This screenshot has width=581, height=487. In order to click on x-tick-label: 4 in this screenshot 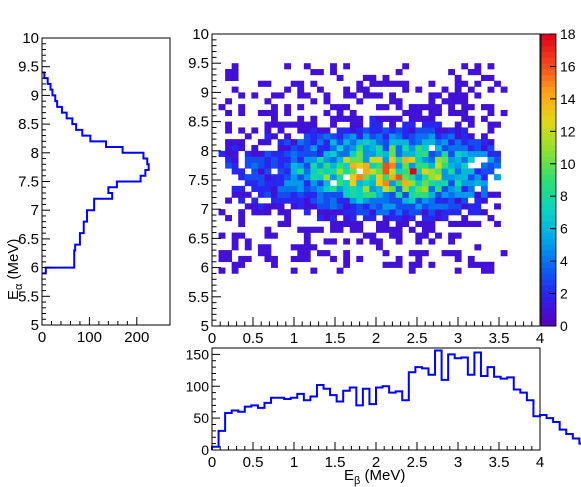, I will do `click(540, 338)`.